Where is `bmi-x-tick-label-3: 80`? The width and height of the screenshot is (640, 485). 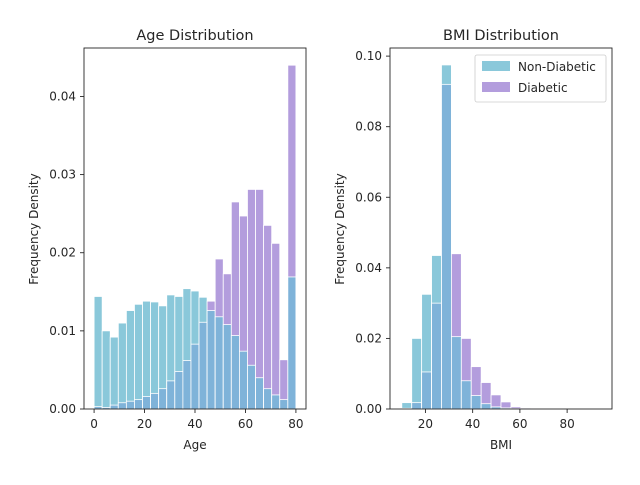 bmi-x-tick-label-3: 80 is located at coordinates (566, 424).